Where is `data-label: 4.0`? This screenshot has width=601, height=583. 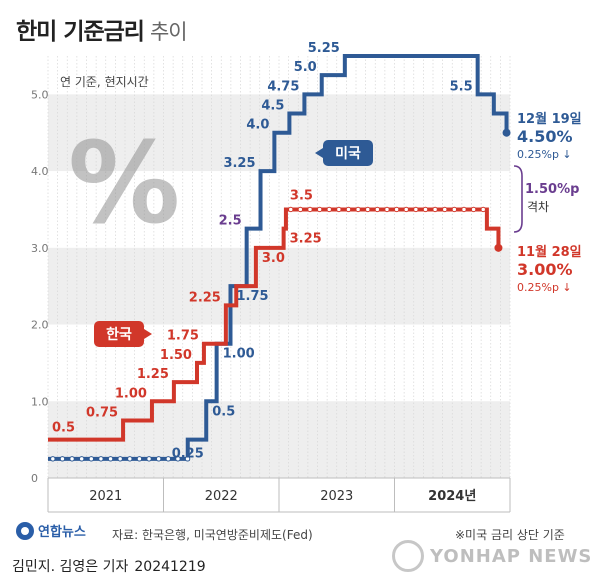 data-label: 4.0 is located at coordinates (257, 125).